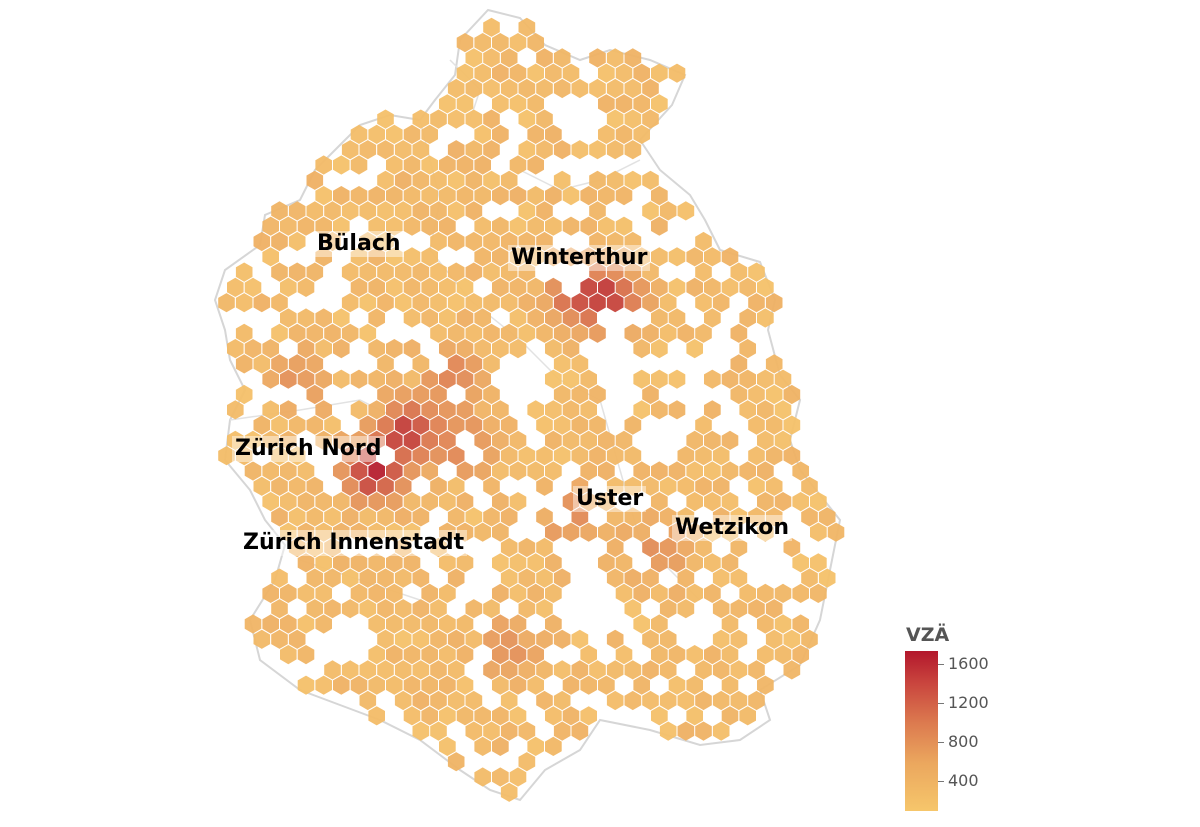 The width and height of the screenshot is (1200, 827). I want to click on color-legend: VZÄ 1600 1200 800 400, so click(955, 721).